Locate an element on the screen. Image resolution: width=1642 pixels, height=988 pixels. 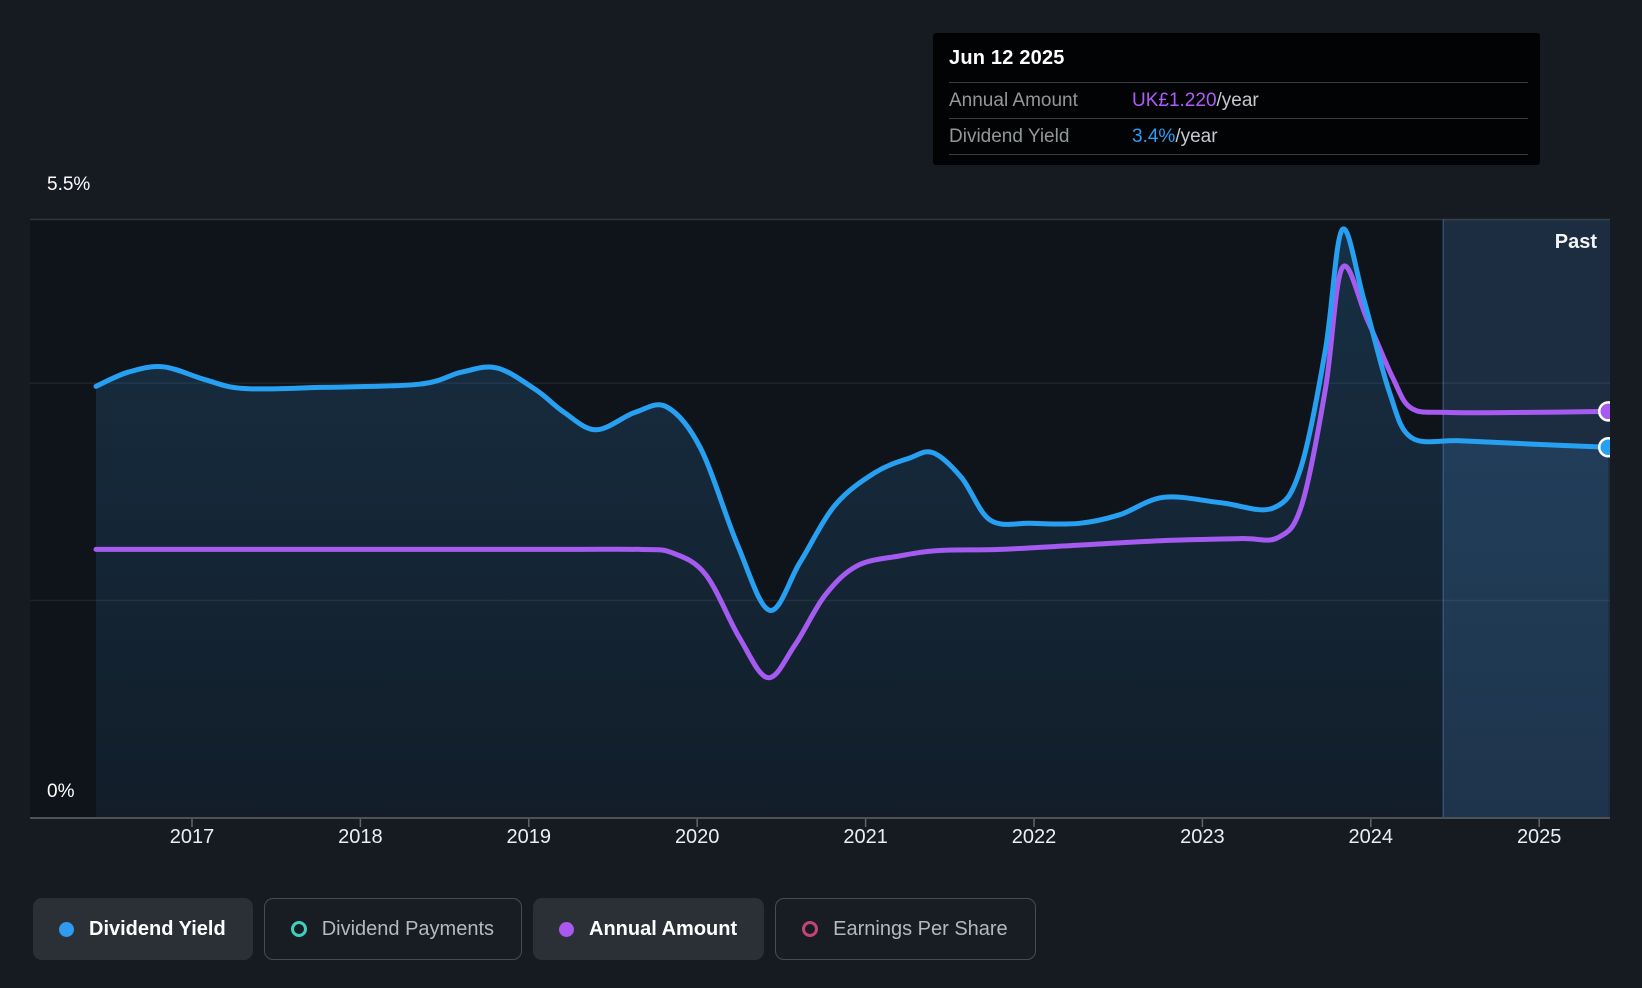
ring-icon-earnings-per-share is located at coordinates (810, 929).